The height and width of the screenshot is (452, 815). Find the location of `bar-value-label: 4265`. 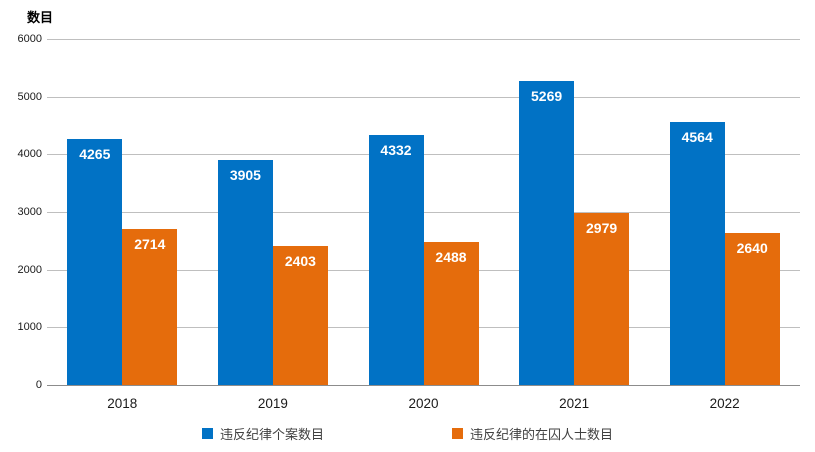

bar-value-label: 4265 is located at coordinates (95, 154).